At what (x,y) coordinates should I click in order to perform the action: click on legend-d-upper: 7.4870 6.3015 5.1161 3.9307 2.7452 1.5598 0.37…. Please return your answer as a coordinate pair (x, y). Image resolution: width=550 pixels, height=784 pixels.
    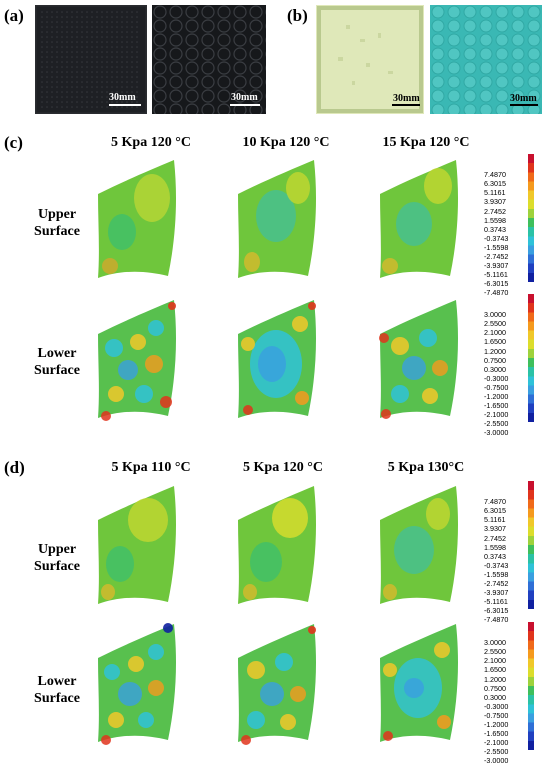
    Looking at the image, I should click on (514, 551).